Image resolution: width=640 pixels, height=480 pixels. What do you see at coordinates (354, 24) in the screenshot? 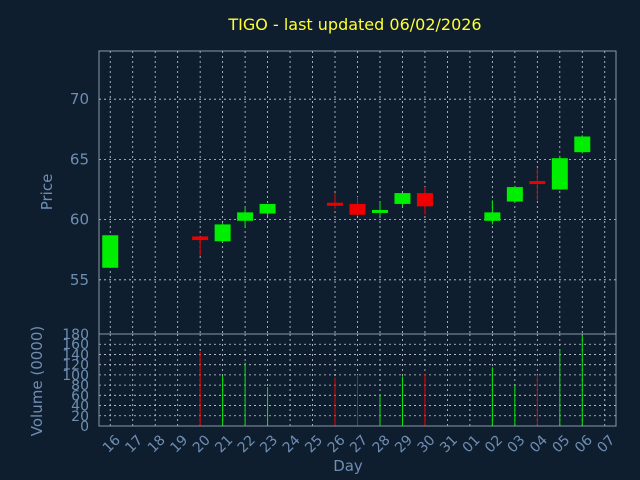
I see `chart-title: TIGO - last updated 06/02/2026` at bounding box center [354, 24].